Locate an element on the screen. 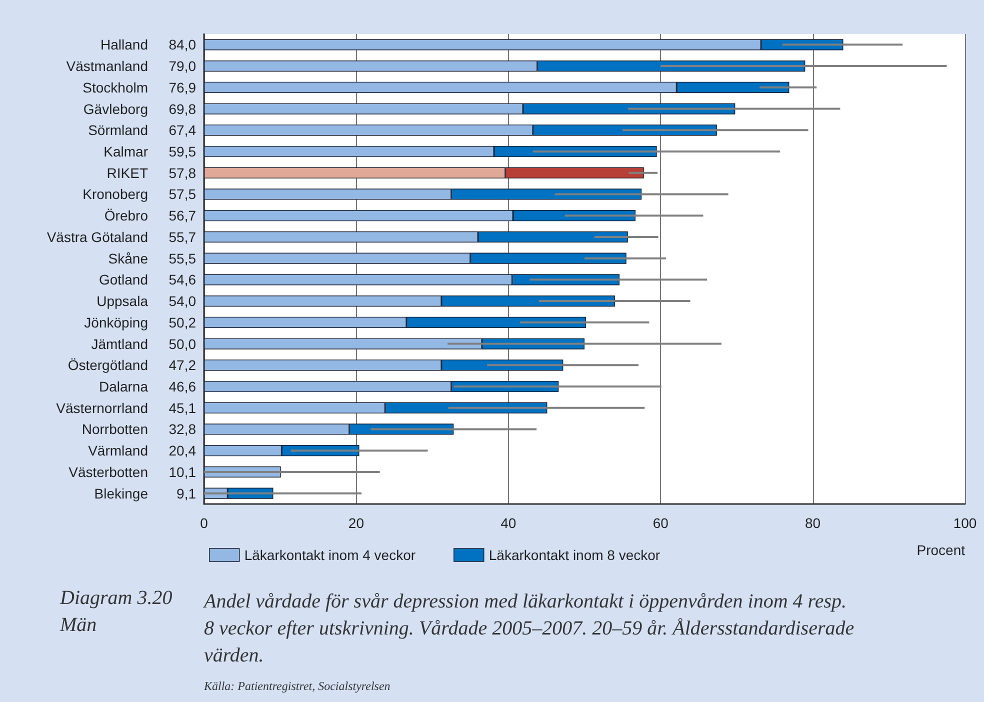 Image resolution: width=984 pixels, height=702 pixels. x-tick-label: 80 is located at coordinates (813, 523).